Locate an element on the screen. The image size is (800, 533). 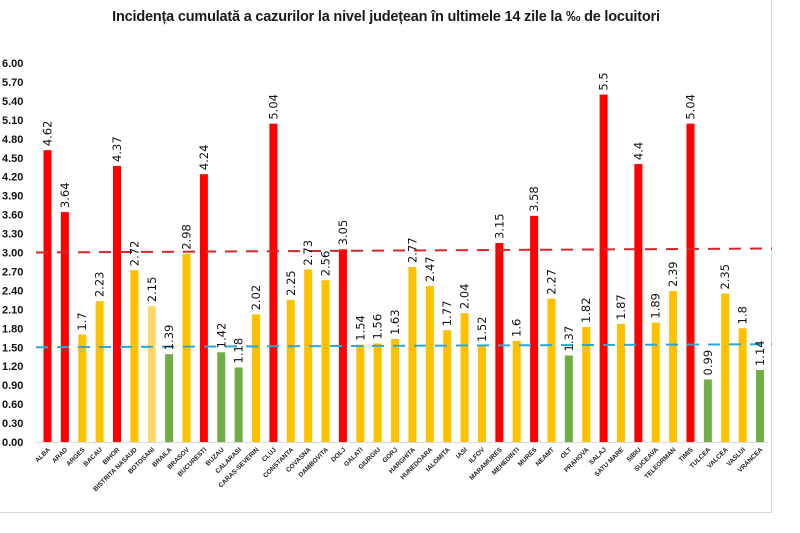
bar-bucuresti is located at coordinates (203, 308).